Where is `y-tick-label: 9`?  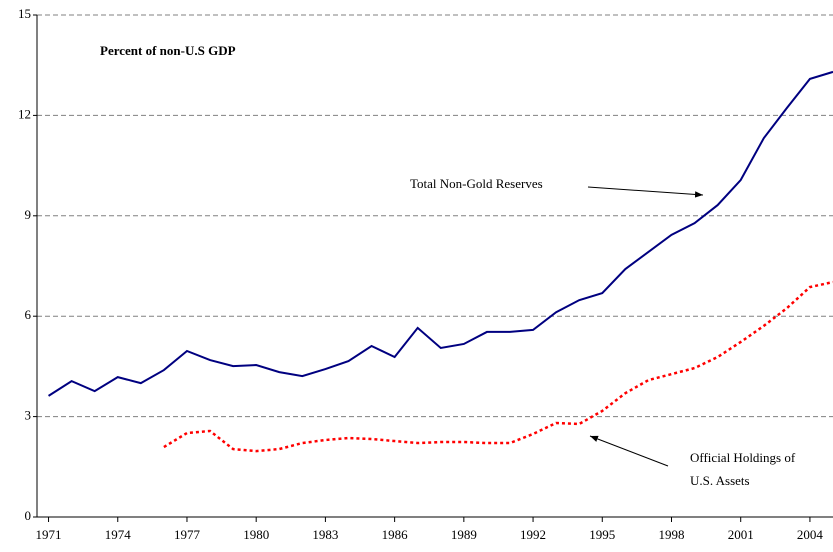
y-tick-label: 9 is located at coordinates (28, 214).